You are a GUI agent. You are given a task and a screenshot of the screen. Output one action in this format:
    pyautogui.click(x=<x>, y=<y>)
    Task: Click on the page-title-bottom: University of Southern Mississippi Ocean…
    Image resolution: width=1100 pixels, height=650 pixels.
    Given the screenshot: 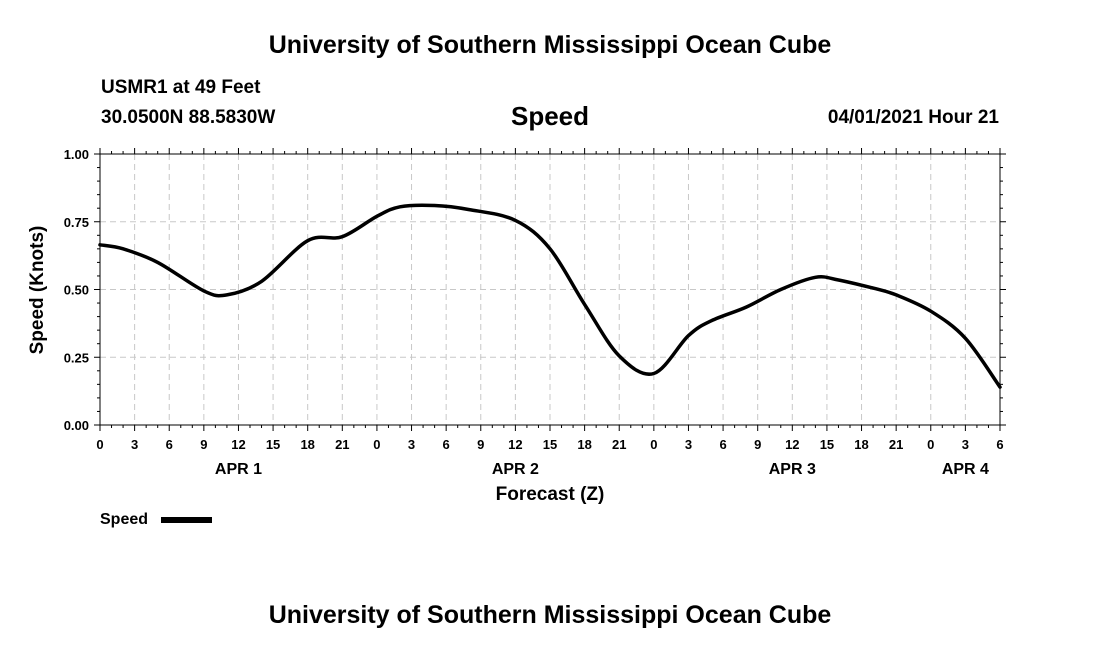 What is the action you would take?
    pyautogui.click(x=550, y=615)
    